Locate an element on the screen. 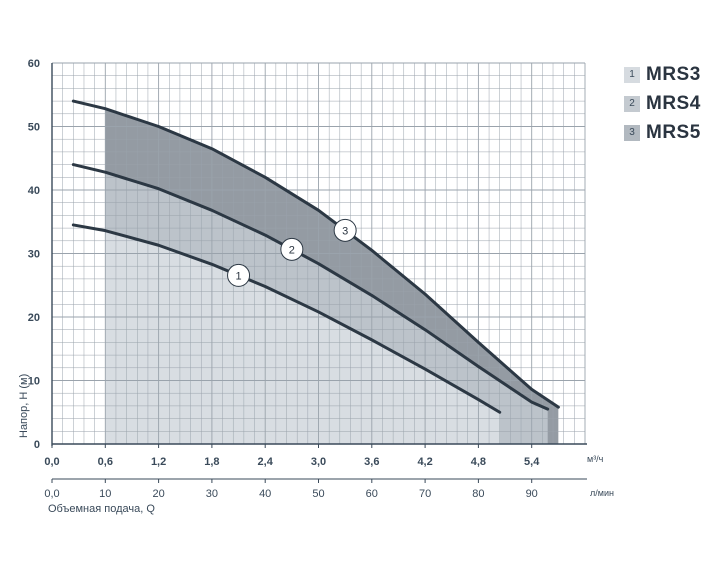 Image resolution: width=720 pixels, height=563 pixels. x-tick-label-m3h: 0,6 is located at coordinates (105, 462).